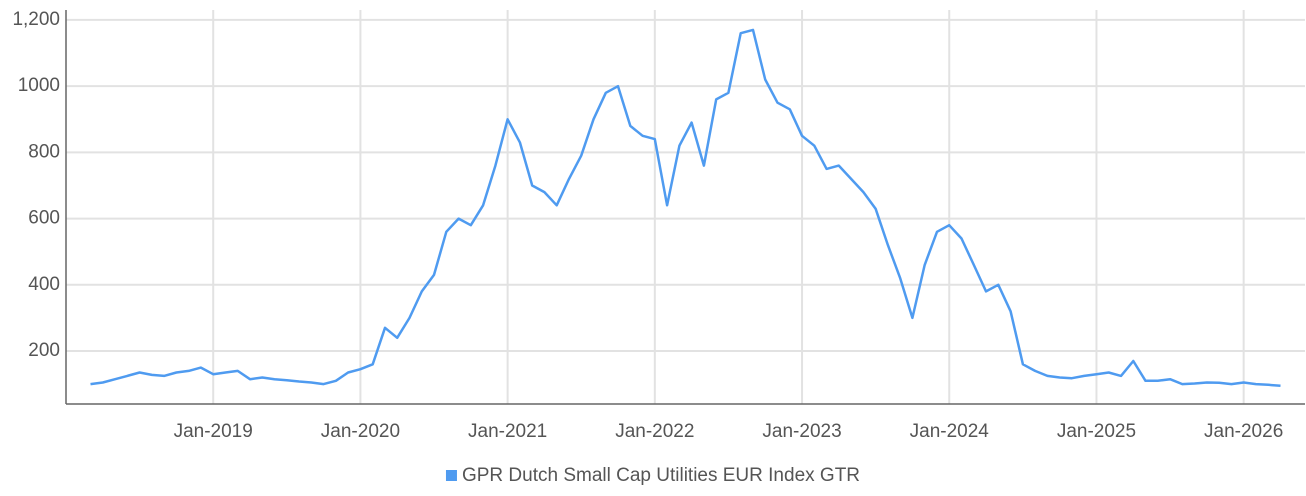 The height and width of the screenshot is (496, 1306). Describe the element at coordinates (451, 475) in the screenshot. I see `legend-swatch` at that location.